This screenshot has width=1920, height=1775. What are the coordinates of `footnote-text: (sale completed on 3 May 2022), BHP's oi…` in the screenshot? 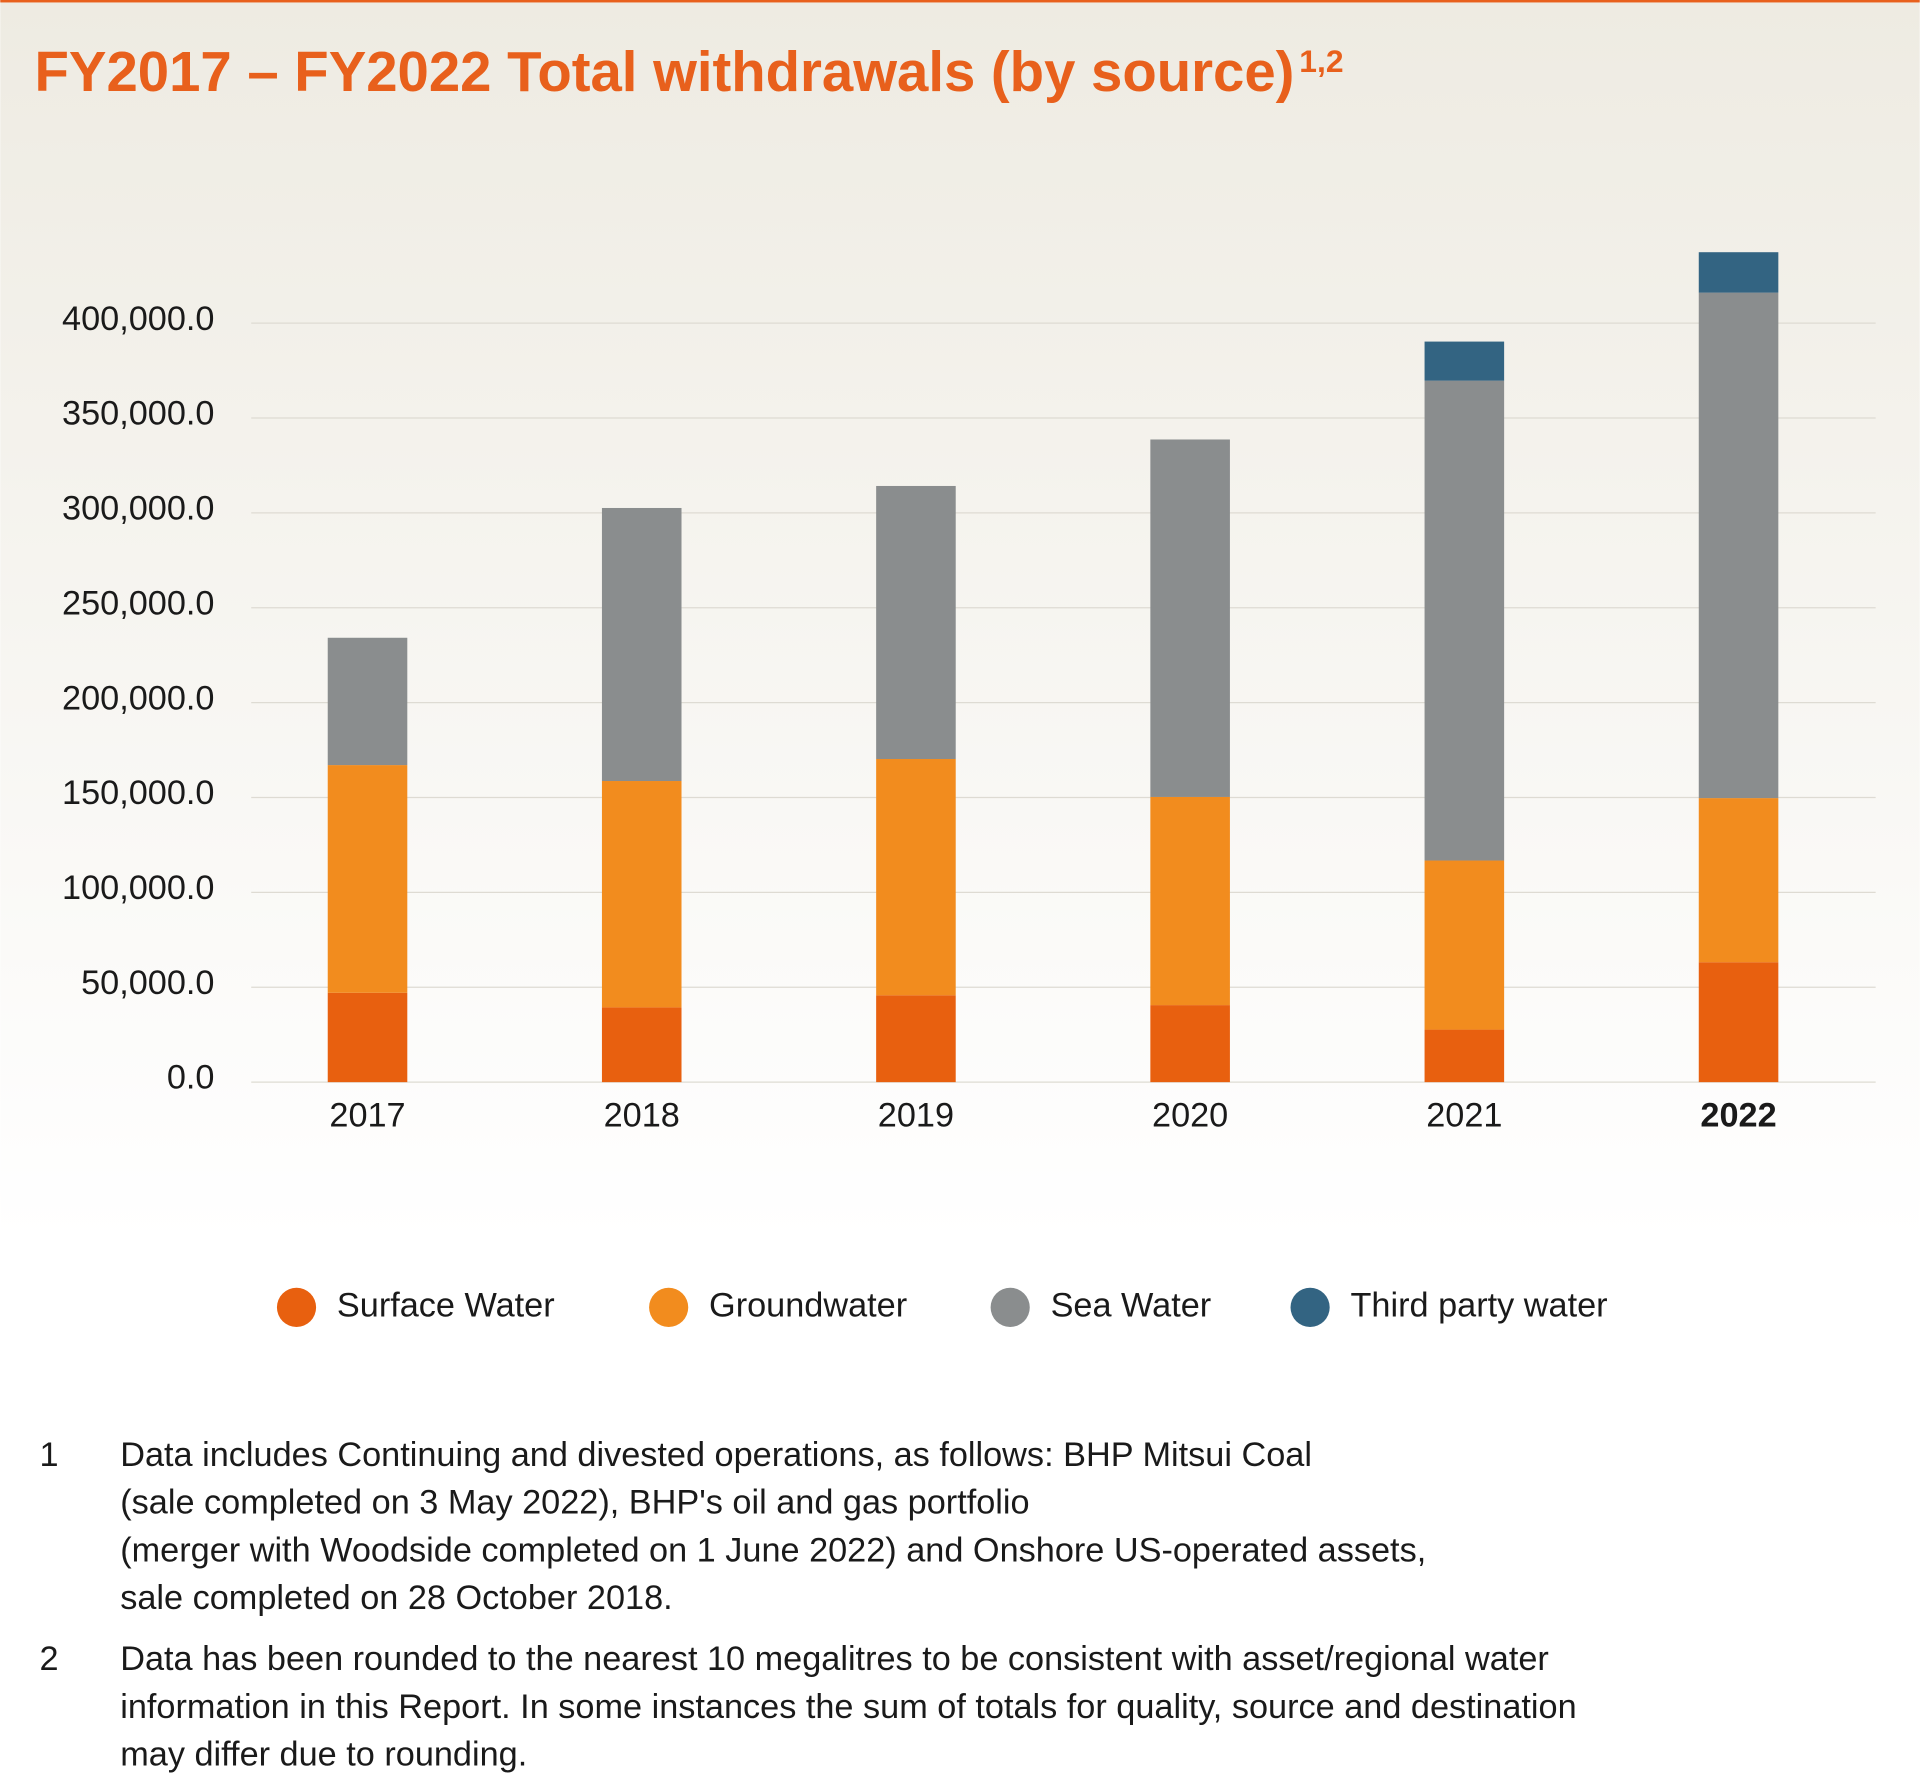 It's located at (574, 1503).